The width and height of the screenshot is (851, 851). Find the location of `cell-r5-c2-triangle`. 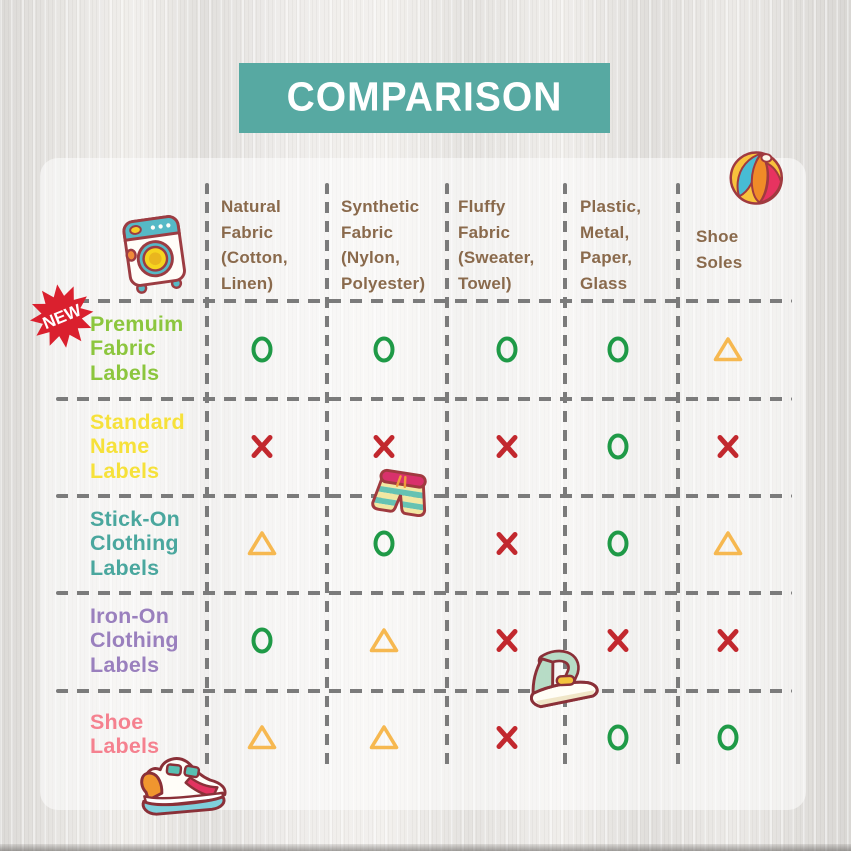

cell-r5-c2-triangle is located at coordinates (384, 740).